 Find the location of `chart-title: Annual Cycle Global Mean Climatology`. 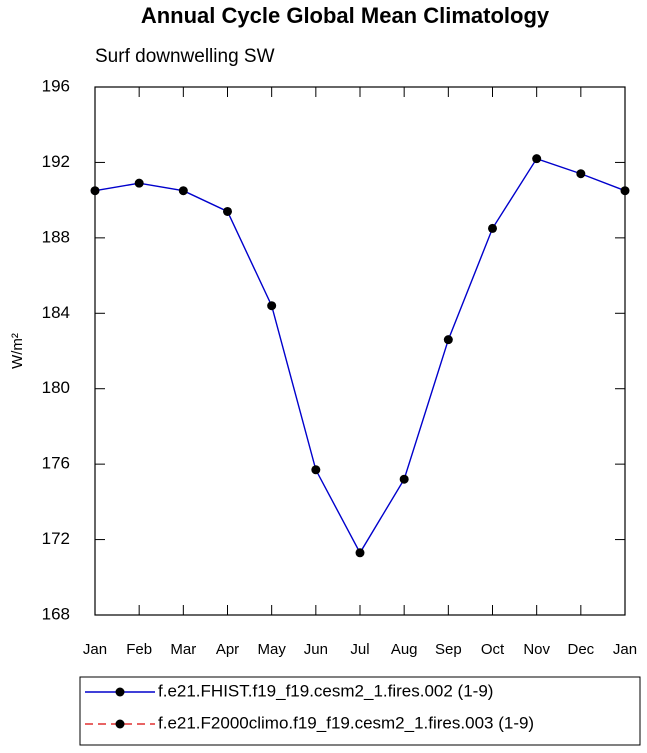

chart-title: Annual Cycle Global Mean Climatology is located at coordinates (345, 15).